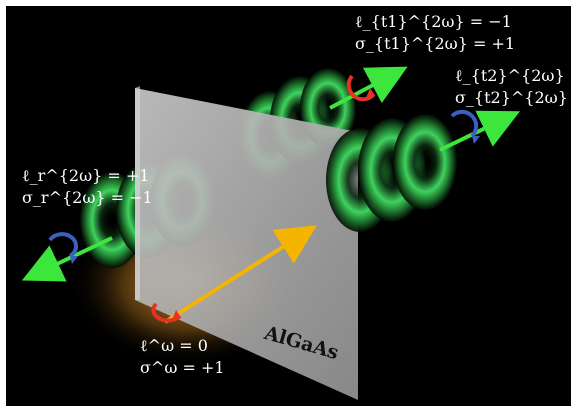  Describe the element at coordinates (87, 197) in the screenshot. I see `reflected-sigma-label: σ_r^{2ω} = −1` at that location.